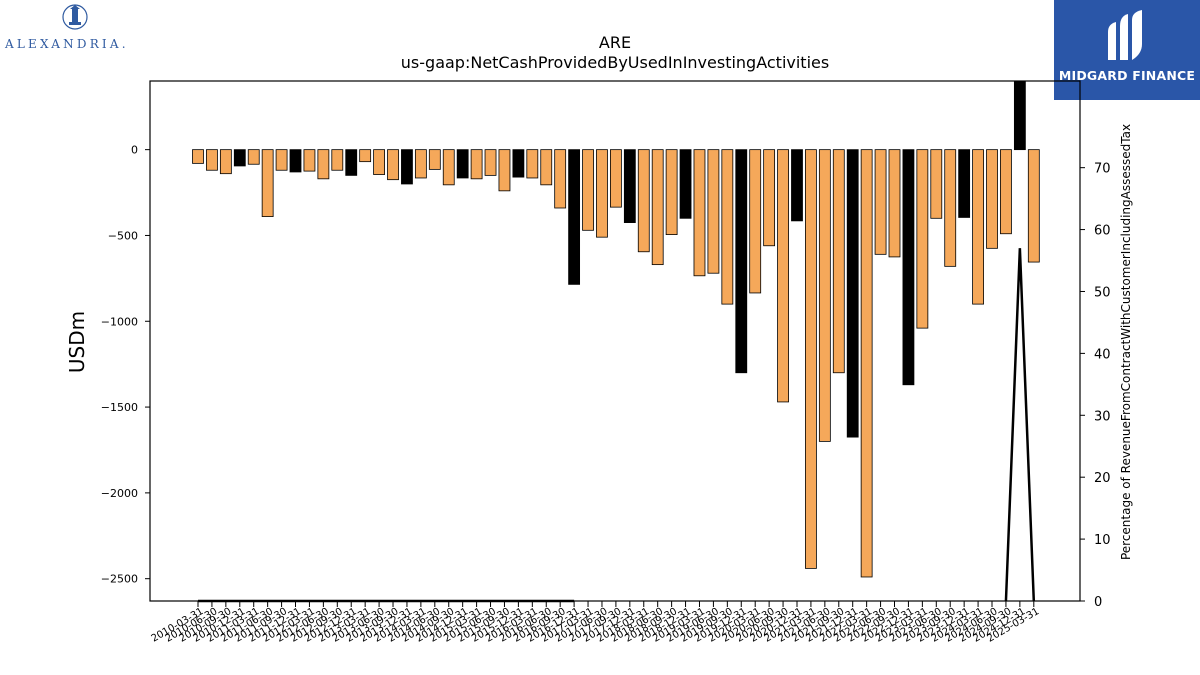 The height and width of the screenshot is (675, 1200). Describe the element at coordinates (119, 493) in the screenshot. I see `y-tick-label: −2000` at that location.